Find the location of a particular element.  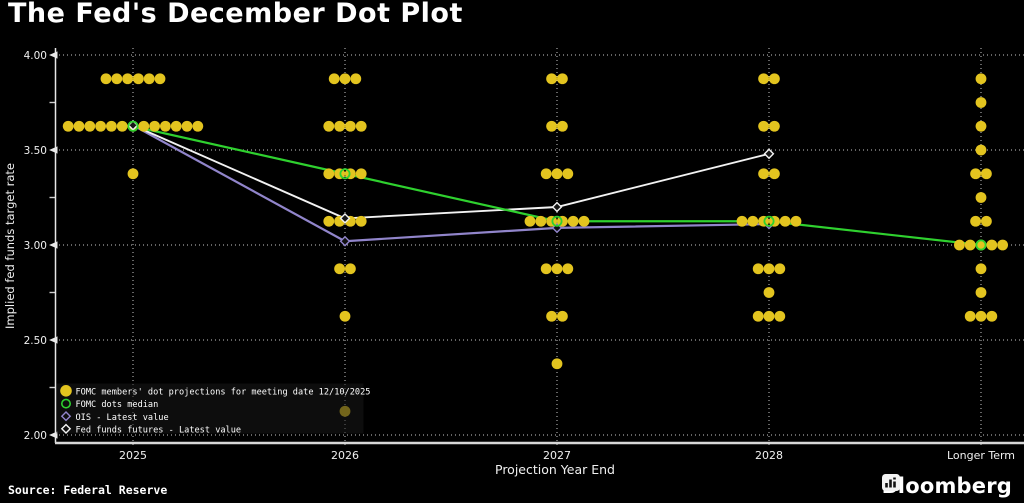

x-tick-label: 2027 is located at coordinates (557, 455).